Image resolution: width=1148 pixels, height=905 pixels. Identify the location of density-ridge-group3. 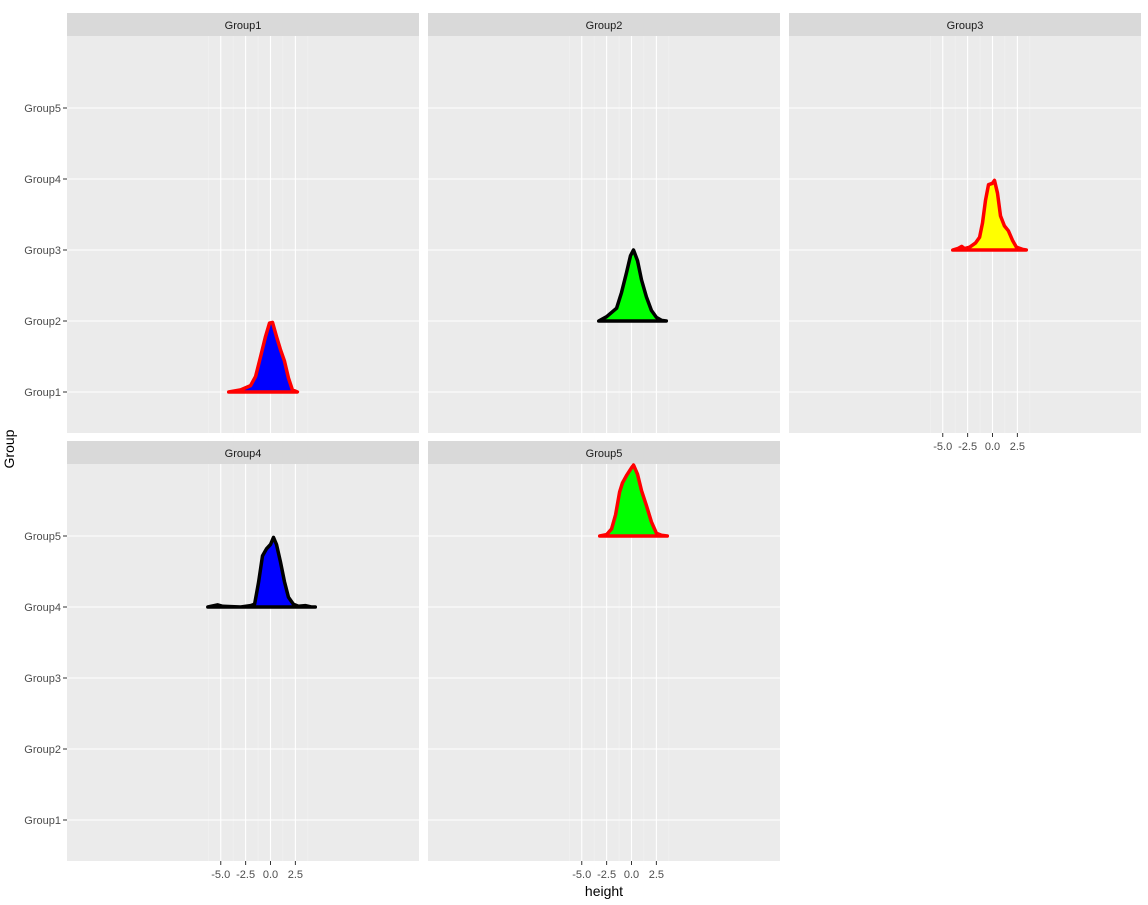
(989, 215).